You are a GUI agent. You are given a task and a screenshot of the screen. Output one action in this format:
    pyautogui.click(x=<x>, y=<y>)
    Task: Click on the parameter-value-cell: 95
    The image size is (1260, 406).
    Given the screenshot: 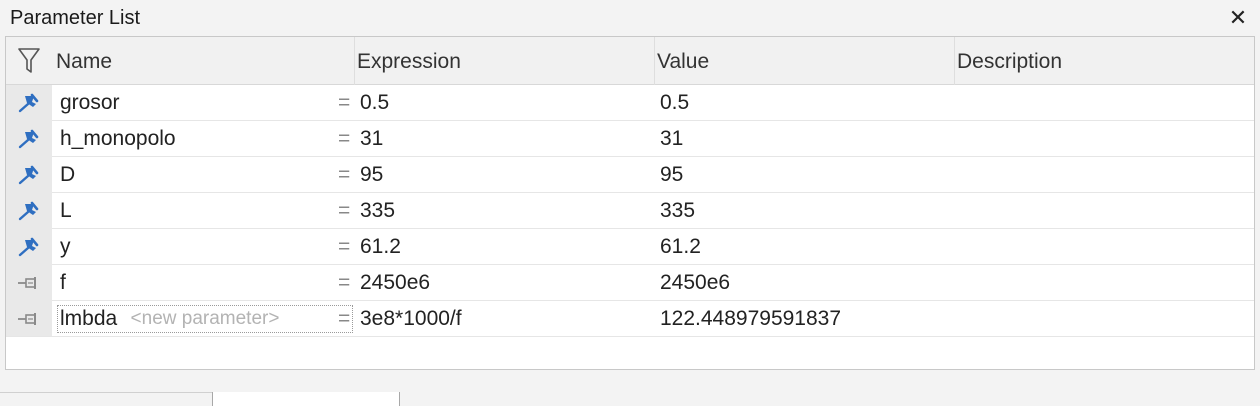 What is the action you would take?
    pyautogui.click(x=672, y=174)
    